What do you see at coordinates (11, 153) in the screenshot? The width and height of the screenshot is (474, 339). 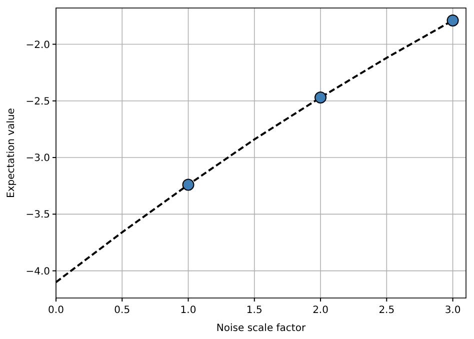 I see `y-axis-title: Expectation value` at bounding box center [11, 153].